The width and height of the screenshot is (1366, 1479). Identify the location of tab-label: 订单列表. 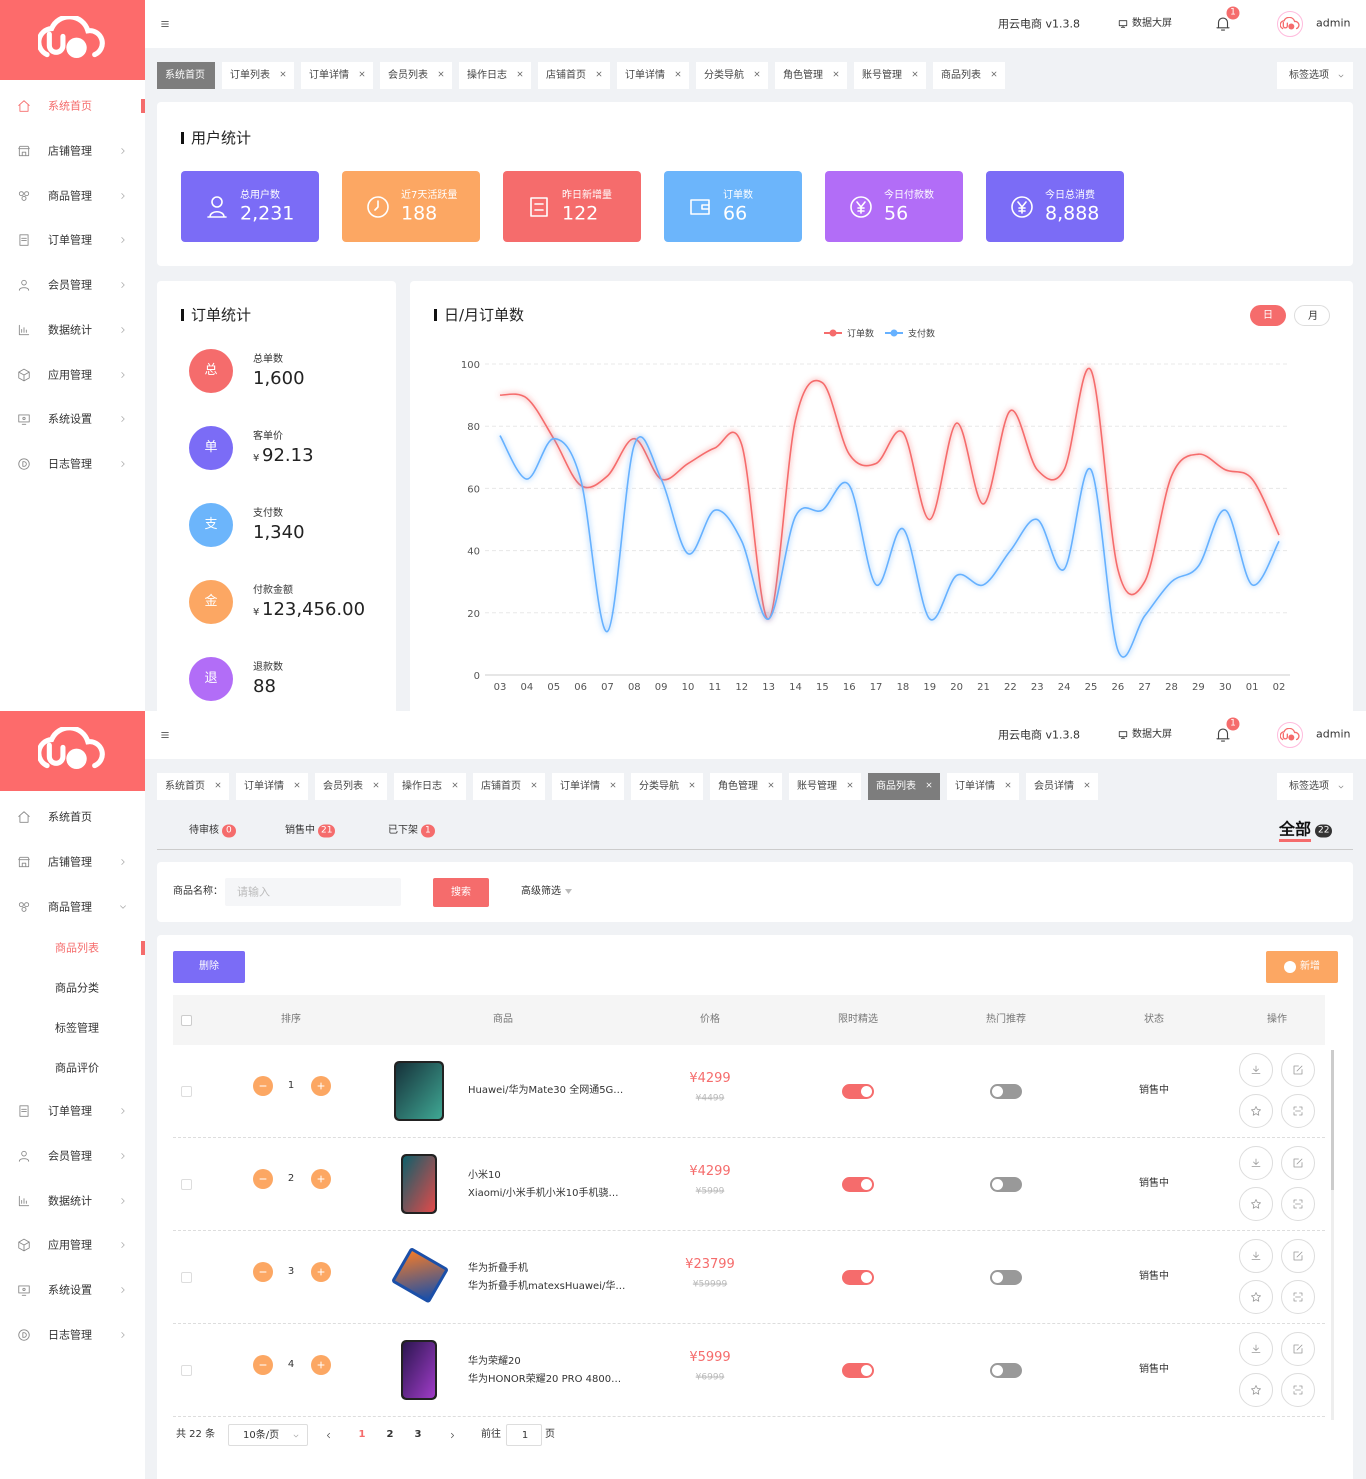
(250, 75).